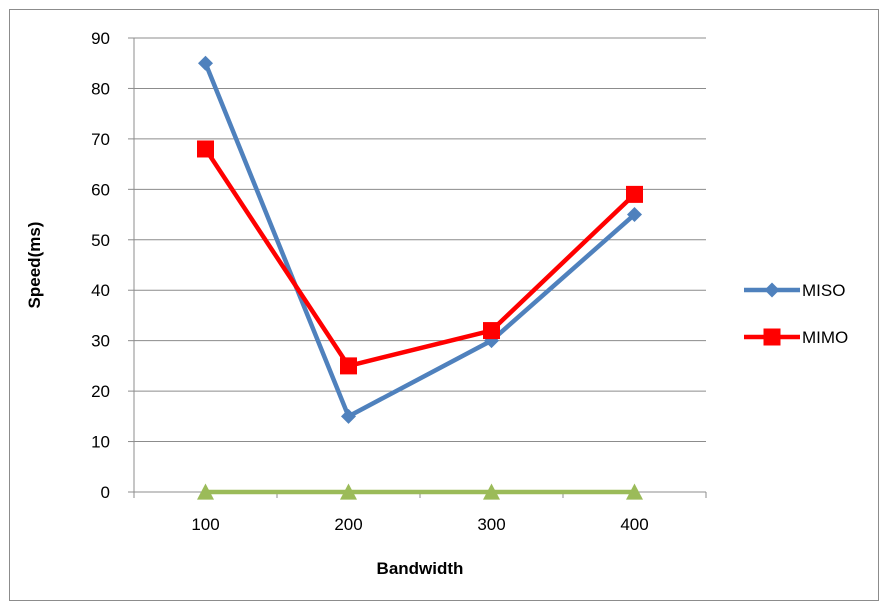  What do you see at coordinates (100, 139) in the screenshot?
I see `y-tick-label: 70` at bounding box center [100, 139].